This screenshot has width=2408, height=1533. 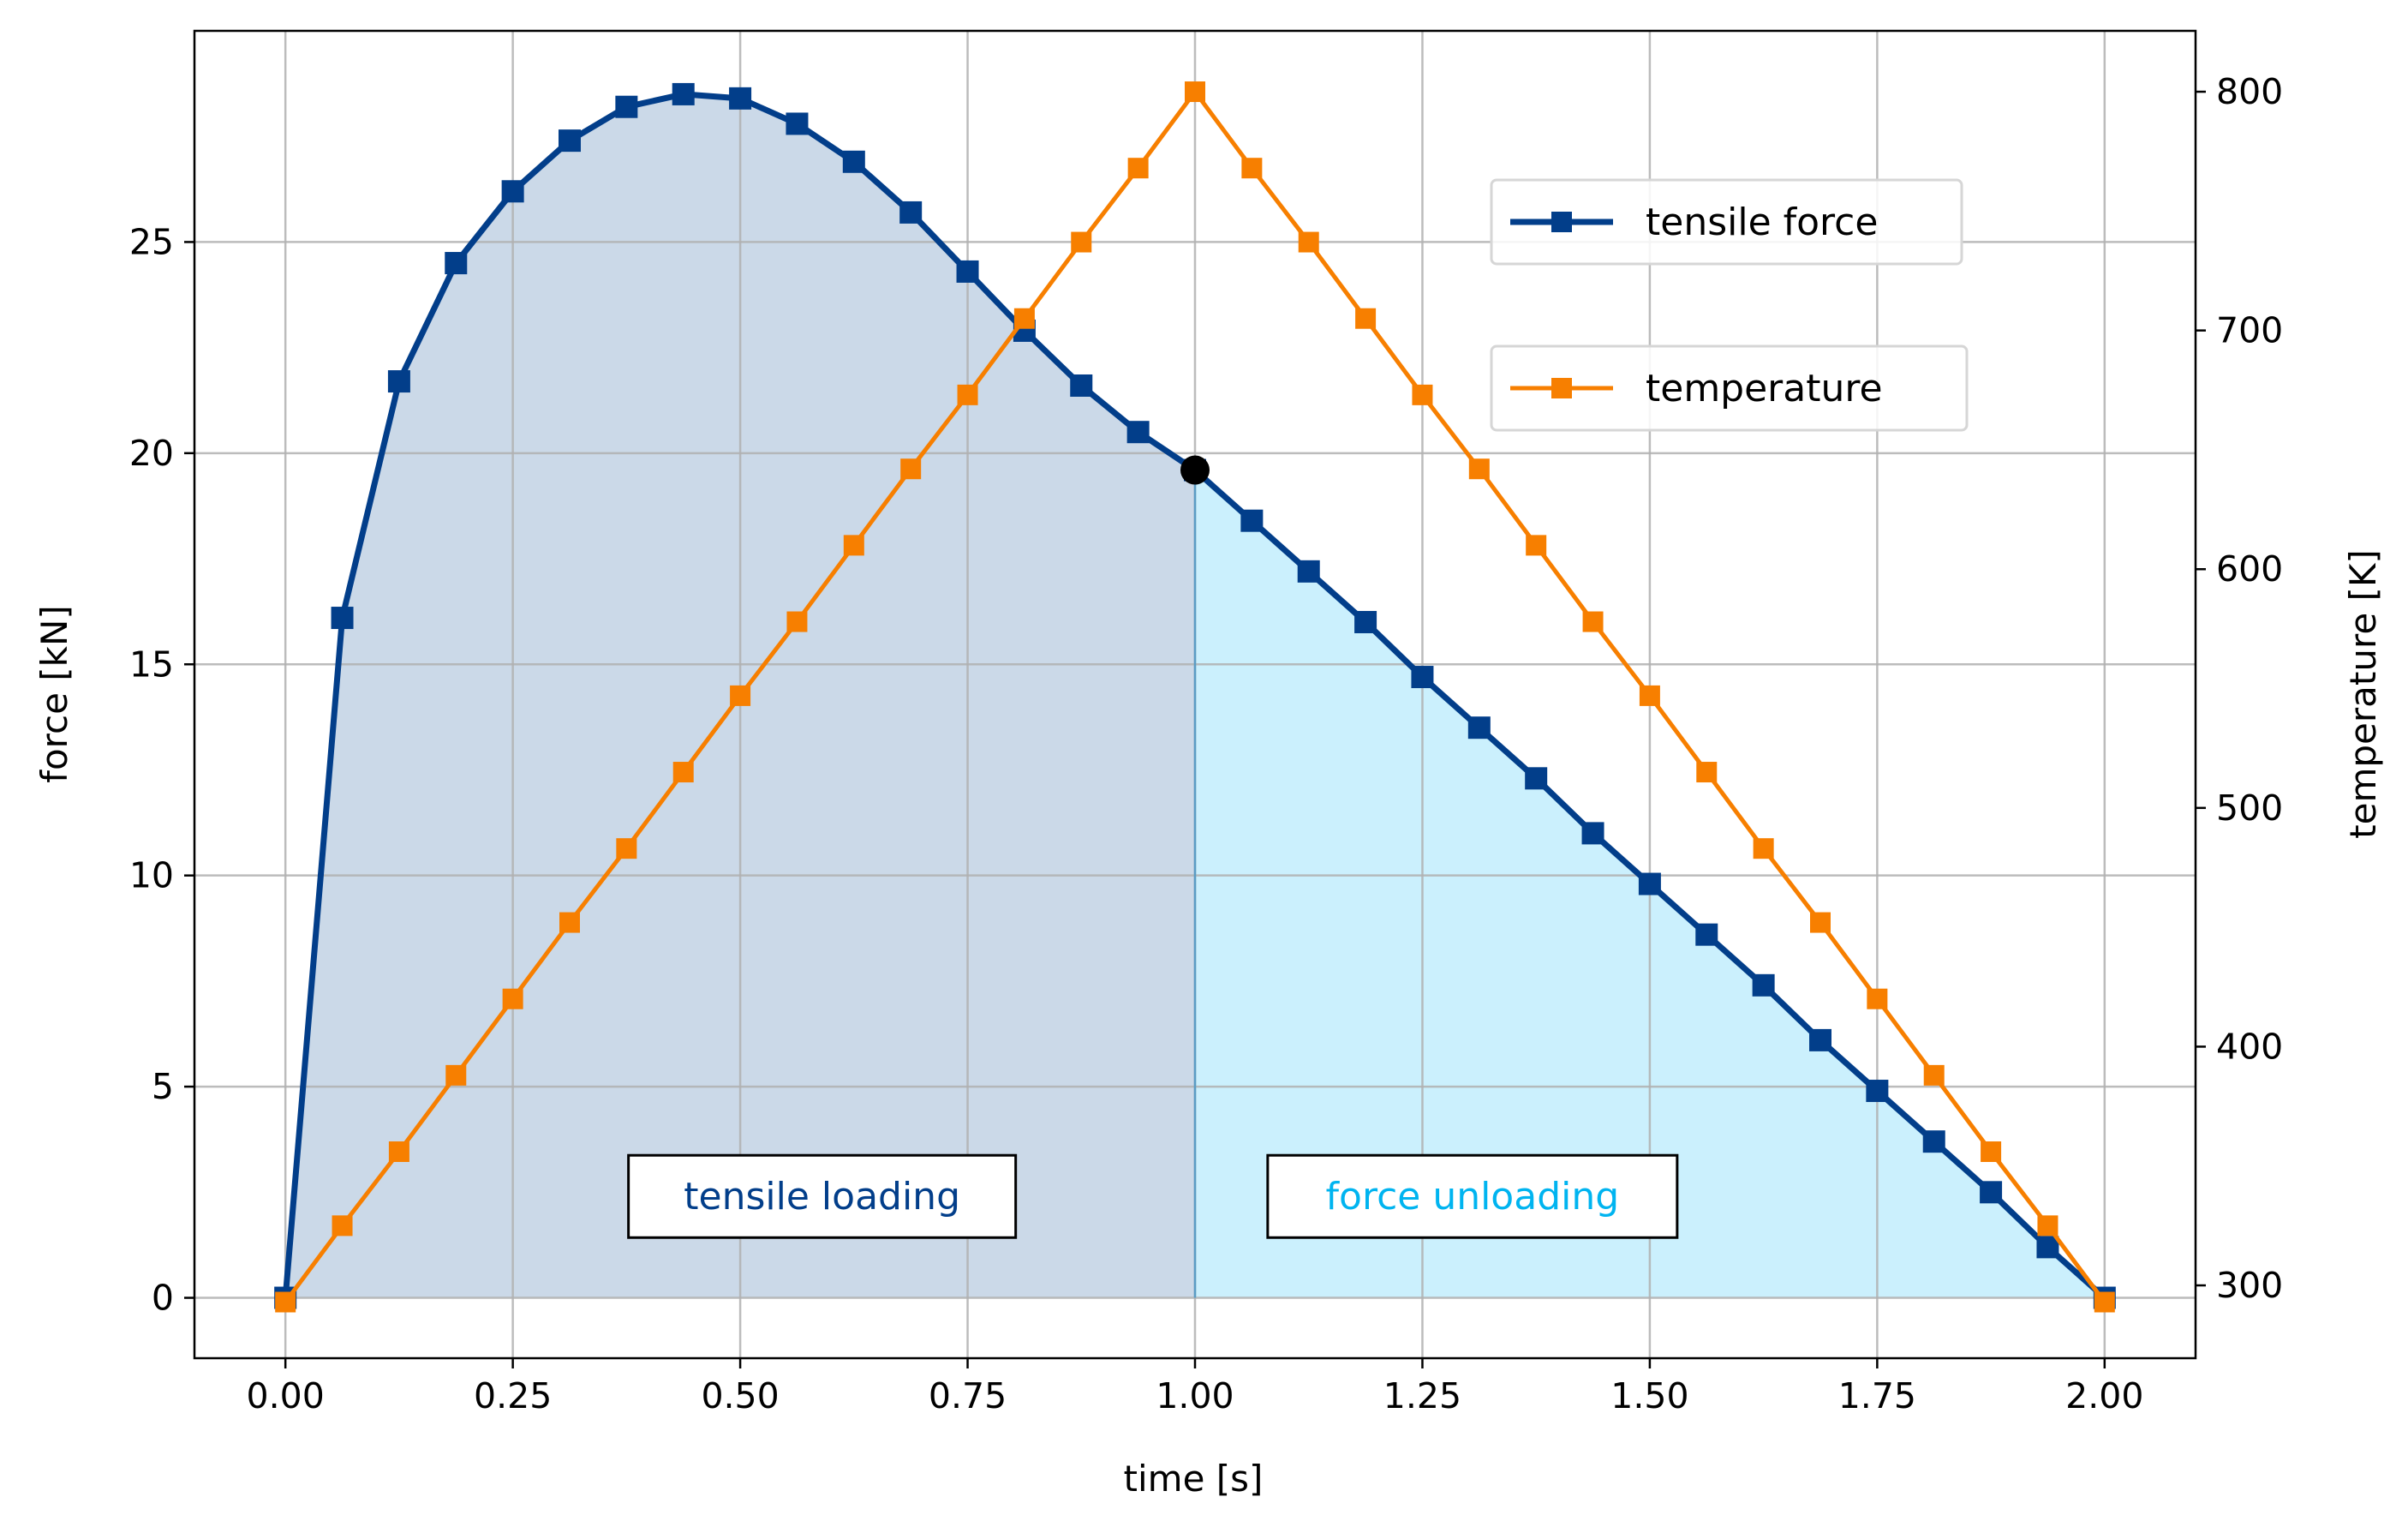 What do you see at coordinates (161, 770) in the screenshot?
I see `y-axis-ticks: 0 5 10 15 20 25` at bounding box center [161, 770].